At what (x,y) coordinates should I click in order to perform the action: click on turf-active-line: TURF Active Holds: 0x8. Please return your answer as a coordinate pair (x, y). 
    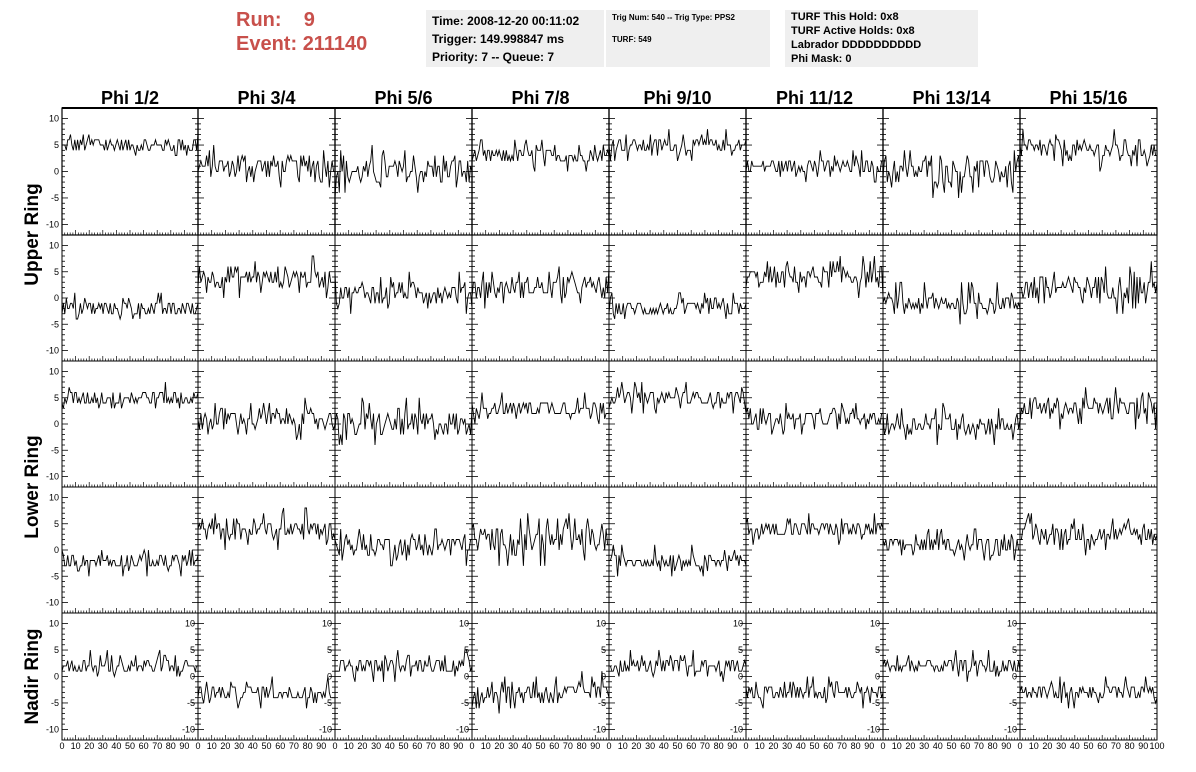
    Looking at the image, I should click on (853, 31).